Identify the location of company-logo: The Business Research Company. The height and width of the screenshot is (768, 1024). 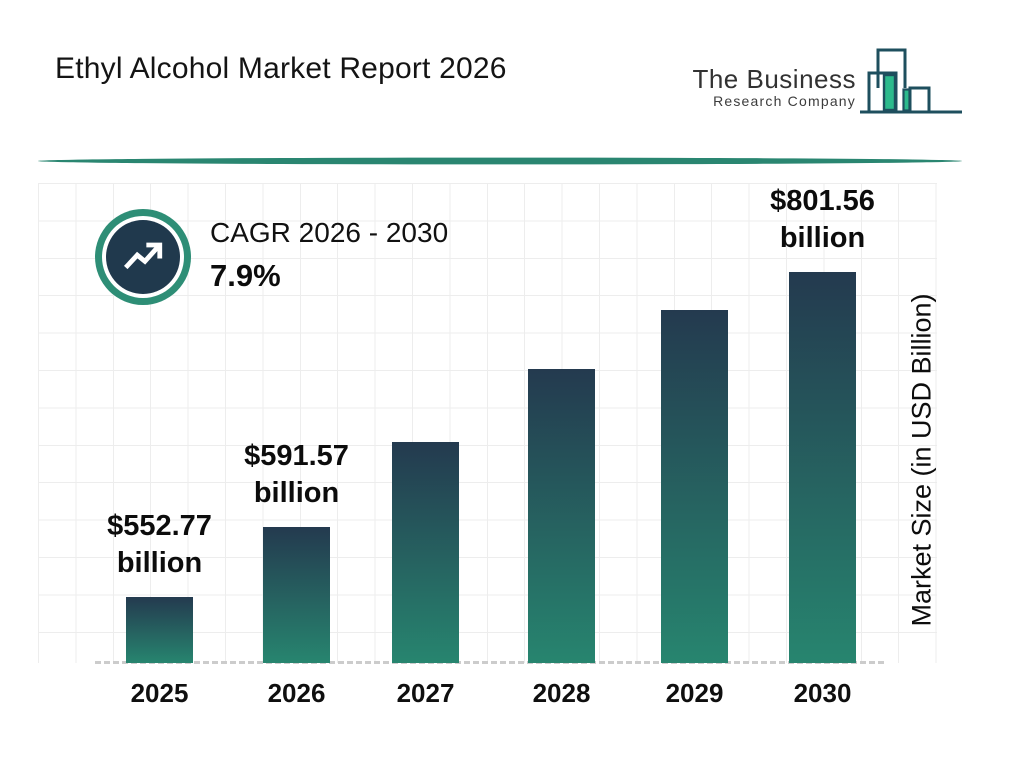
(829, 80).